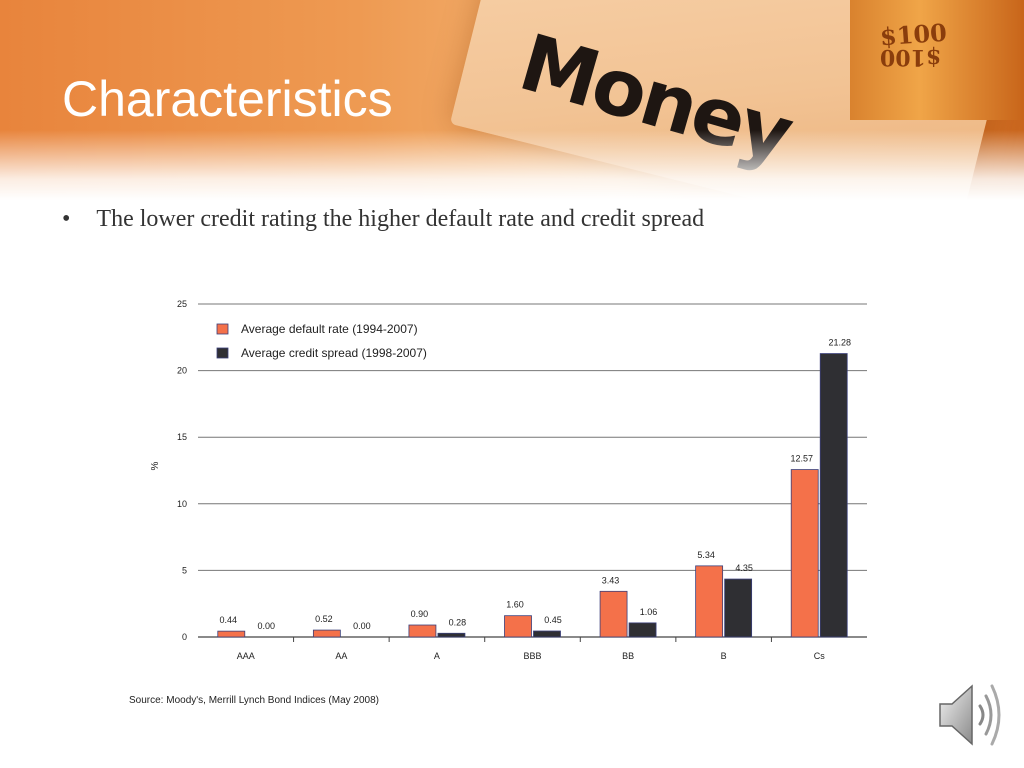  I want to click on banner-fade, so click(512, 165).